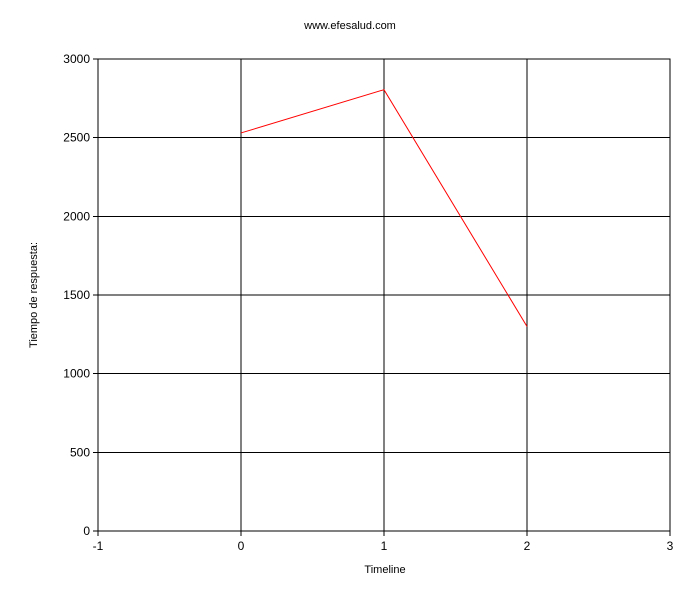  I want to click on x-tick-label: -1, so click(98, 546).